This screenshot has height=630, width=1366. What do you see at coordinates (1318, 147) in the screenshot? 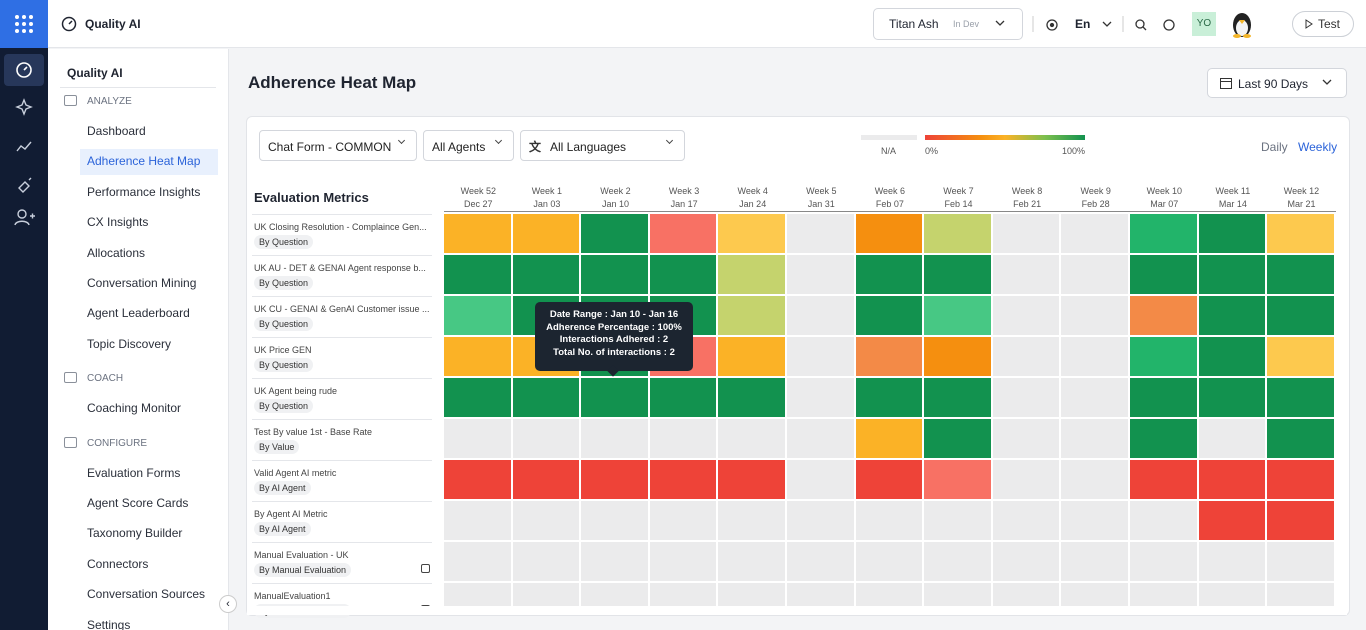
I see `view-toggle: Weekly` at bounding box center [1318, 147].